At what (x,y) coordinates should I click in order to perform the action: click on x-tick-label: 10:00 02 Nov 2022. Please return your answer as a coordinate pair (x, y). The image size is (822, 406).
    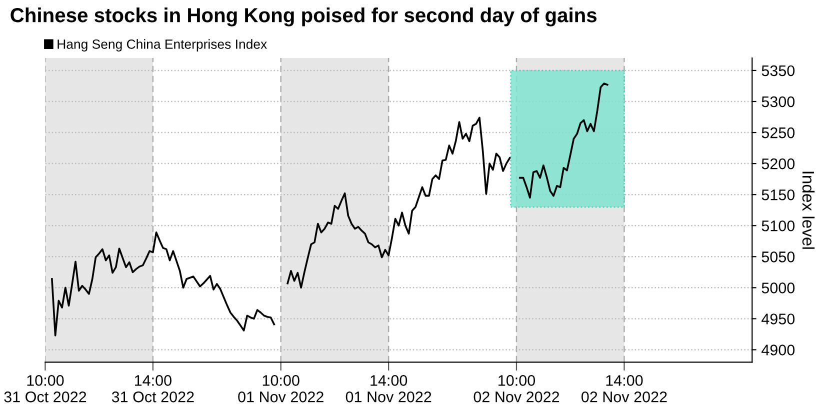
    Looking at the image, I should click on (517, 388).